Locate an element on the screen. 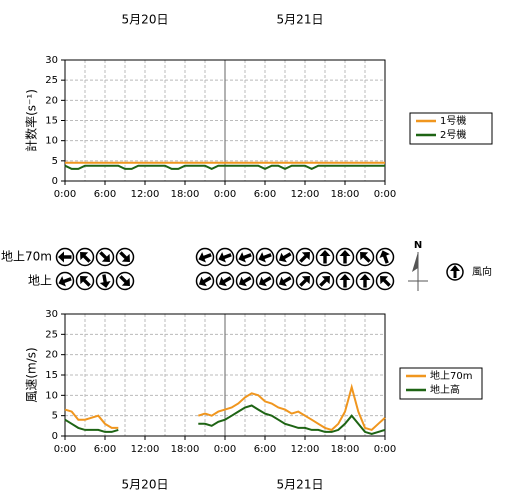  north-label: N is located at coordinates (418, 245).